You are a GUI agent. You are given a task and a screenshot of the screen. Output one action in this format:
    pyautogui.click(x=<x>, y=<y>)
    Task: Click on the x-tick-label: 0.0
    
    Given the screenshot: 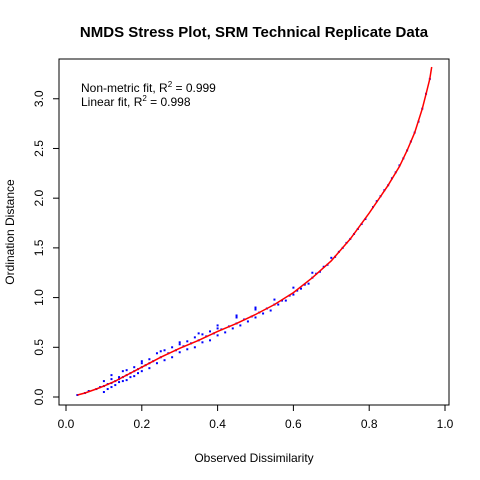 What is the action you would take?
    pyautogui.click(x=66, y=424)
    